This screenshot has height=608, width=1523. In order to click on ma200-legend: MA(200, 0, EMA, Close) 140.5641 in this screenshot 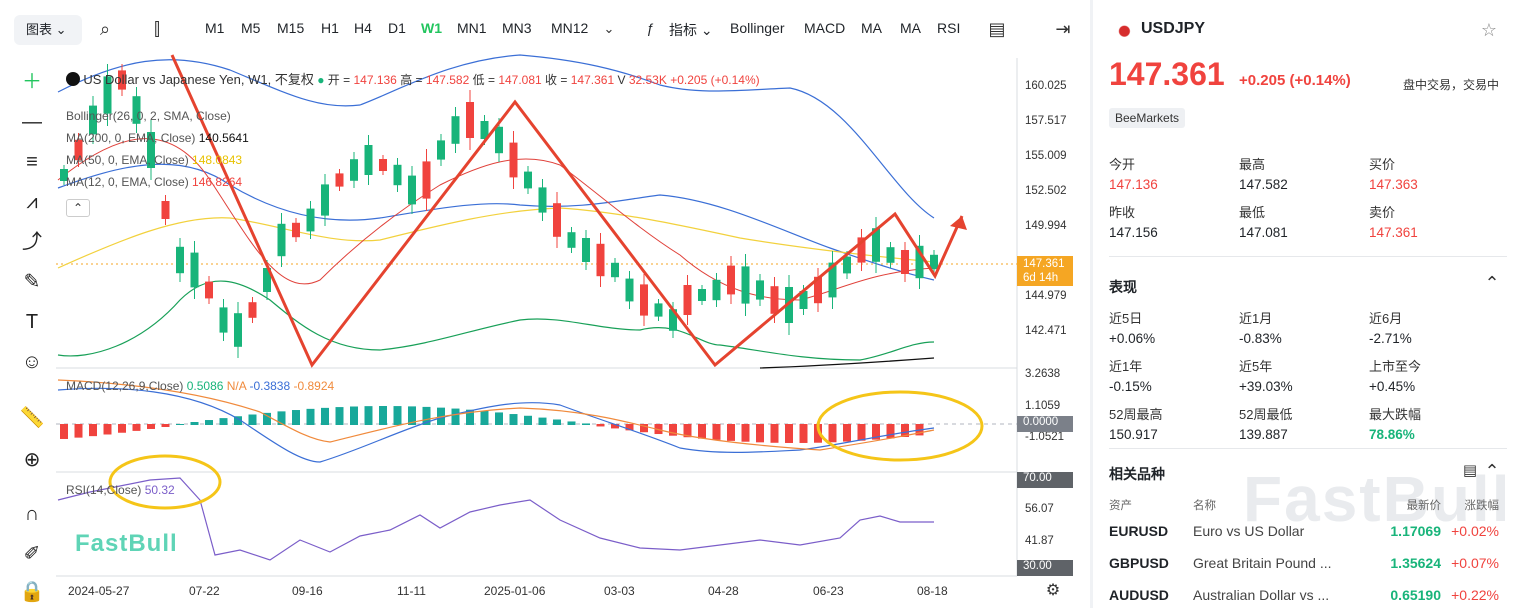, I will do `click(157, 138)`.